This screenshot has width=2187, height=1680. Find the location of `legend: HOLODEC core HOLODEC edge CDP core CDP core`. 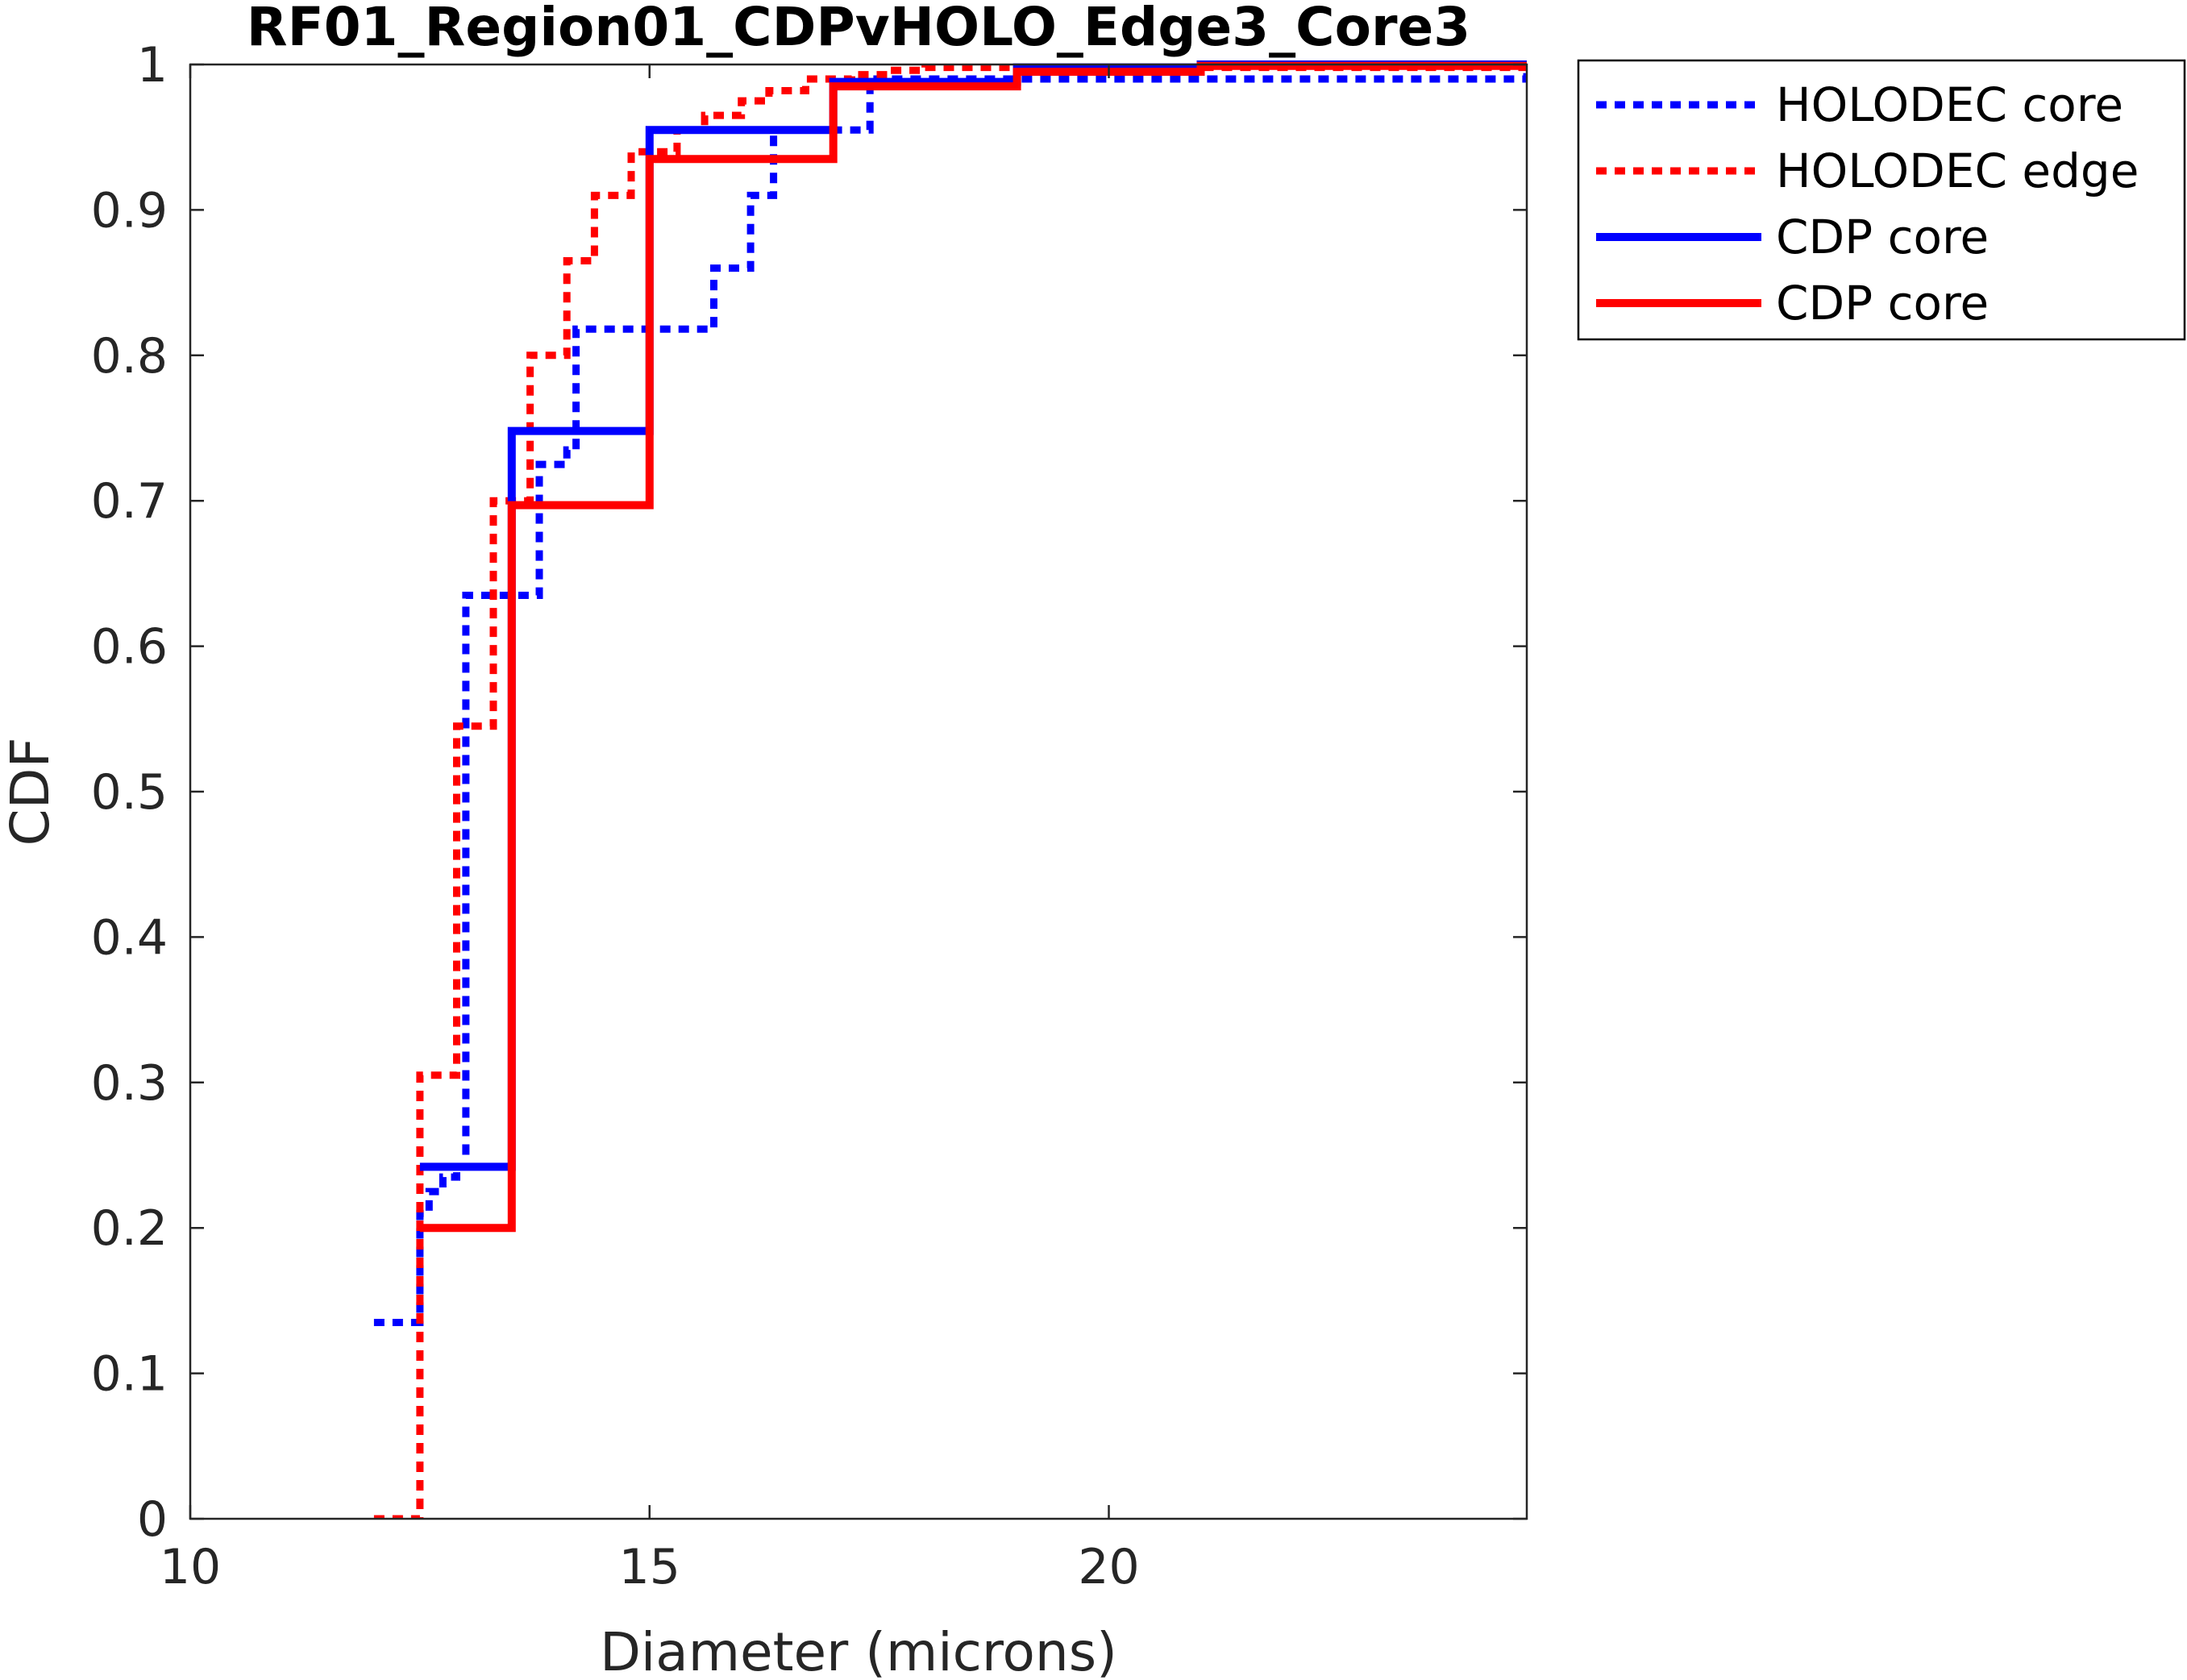

legend: HOLODEC core HOLODEC edge CDP core CDP core is located at coordinates (1881, 200).